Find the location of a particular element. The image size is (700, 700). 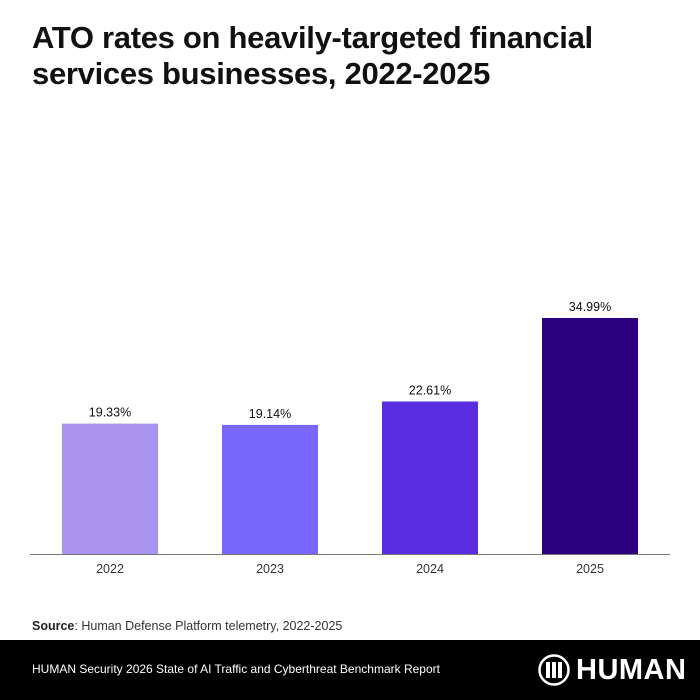

x-tick-label: 2025 is located at coordinates (590, 569).